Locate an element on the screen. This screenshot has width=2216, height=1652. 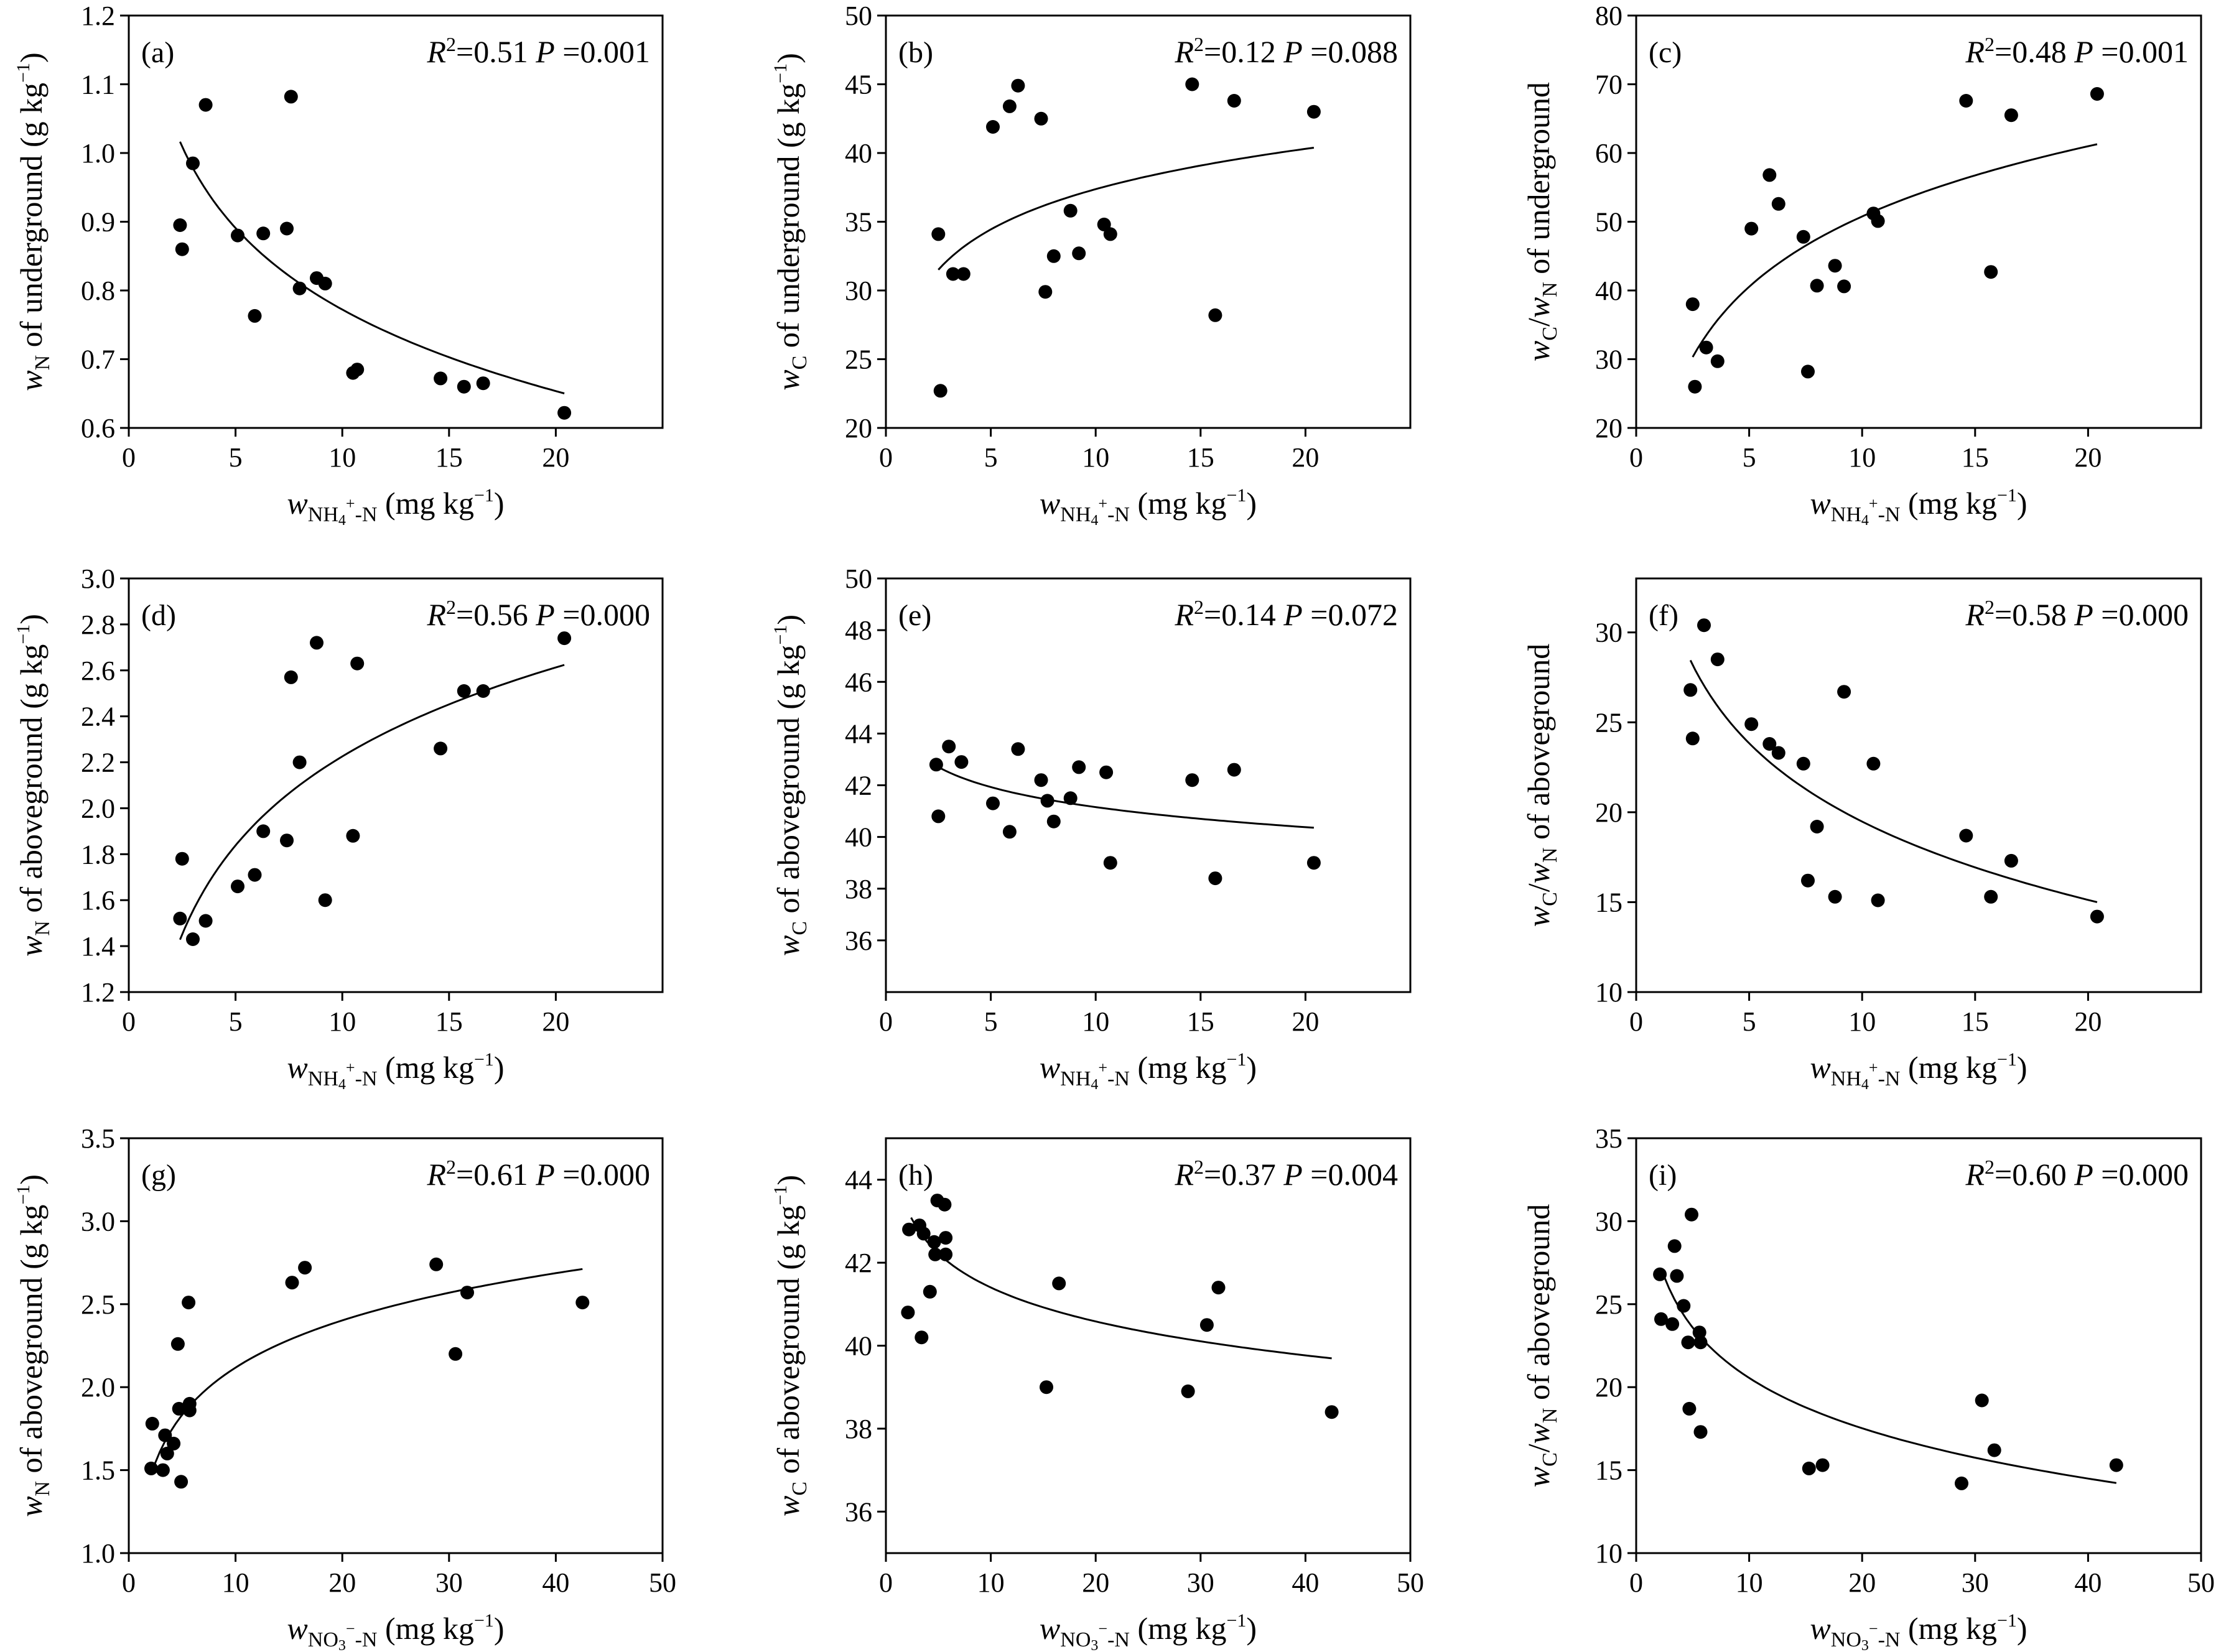
stats-text: R2=0.12 P =0.088 is located at coordinates (1287, 51).